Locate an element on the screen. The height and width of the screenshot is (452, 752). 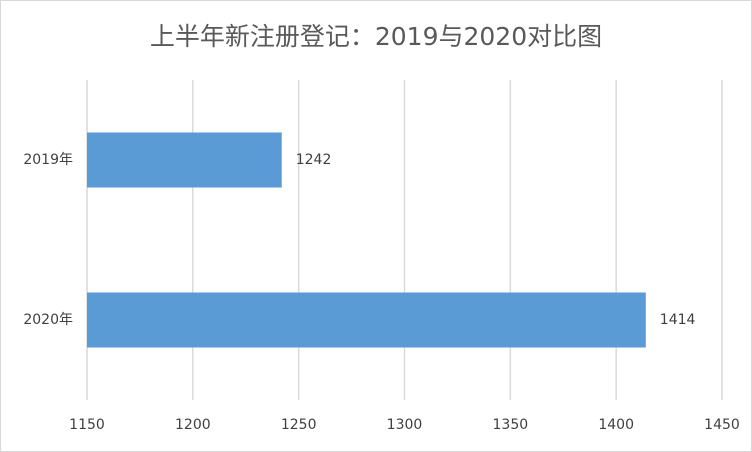
x-tick-label: 1450 is located at coordinates (722, 425).